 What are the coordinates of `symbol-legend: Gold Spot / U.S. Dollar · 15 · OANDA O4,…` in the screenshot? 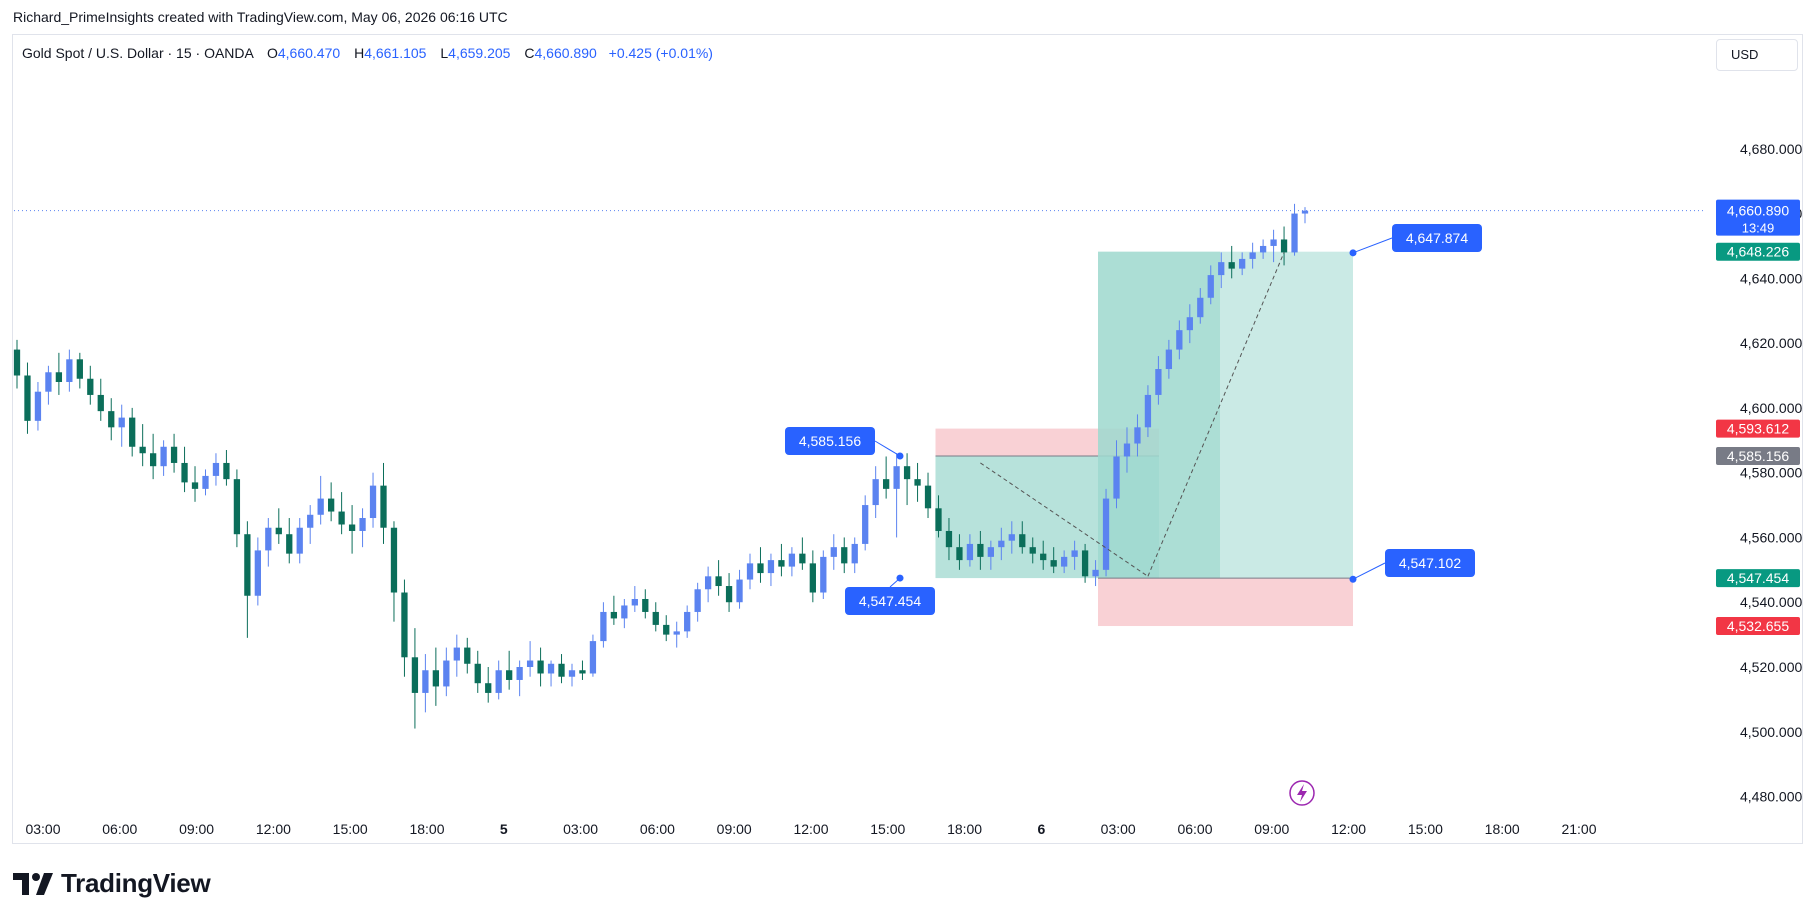 It's located at (367, 53).